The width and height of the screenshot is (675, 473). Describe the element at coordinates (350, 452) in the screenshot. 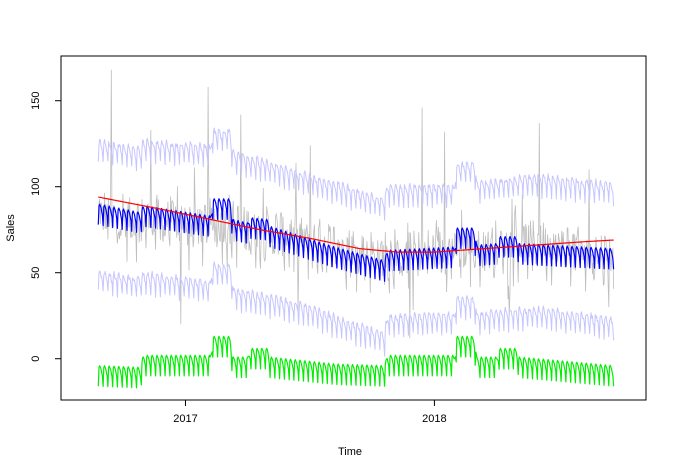

I see `x-axis-title: Time` at that location.